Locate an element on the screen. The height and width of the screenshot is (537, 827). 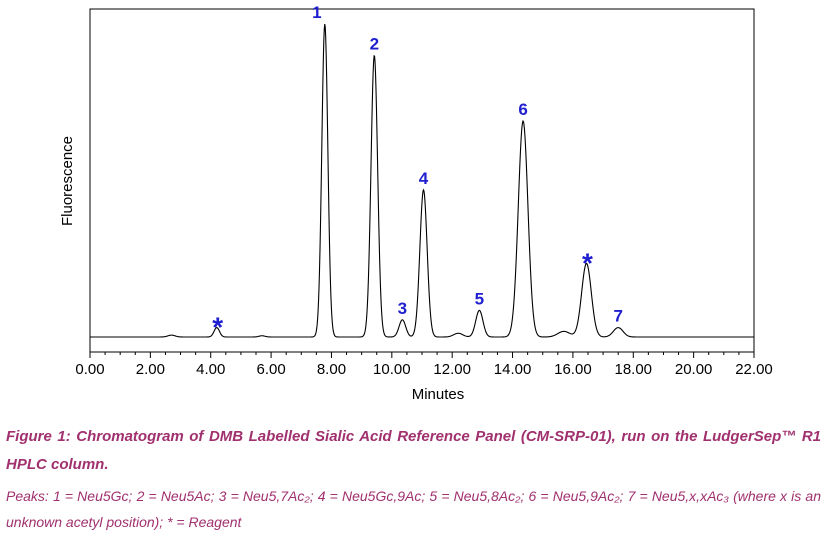
peak-label-4: 4 is located at coordinates (424, 178).